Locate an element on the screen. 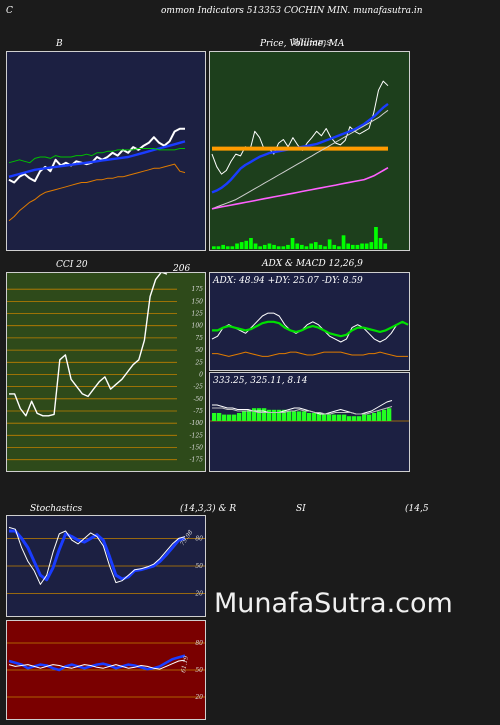 This screenshot has height=725, width=500. adx-legend: ADX: 48.94 +DY: 25.07 -DY: 8.59 is located at coordinates (288, 281).